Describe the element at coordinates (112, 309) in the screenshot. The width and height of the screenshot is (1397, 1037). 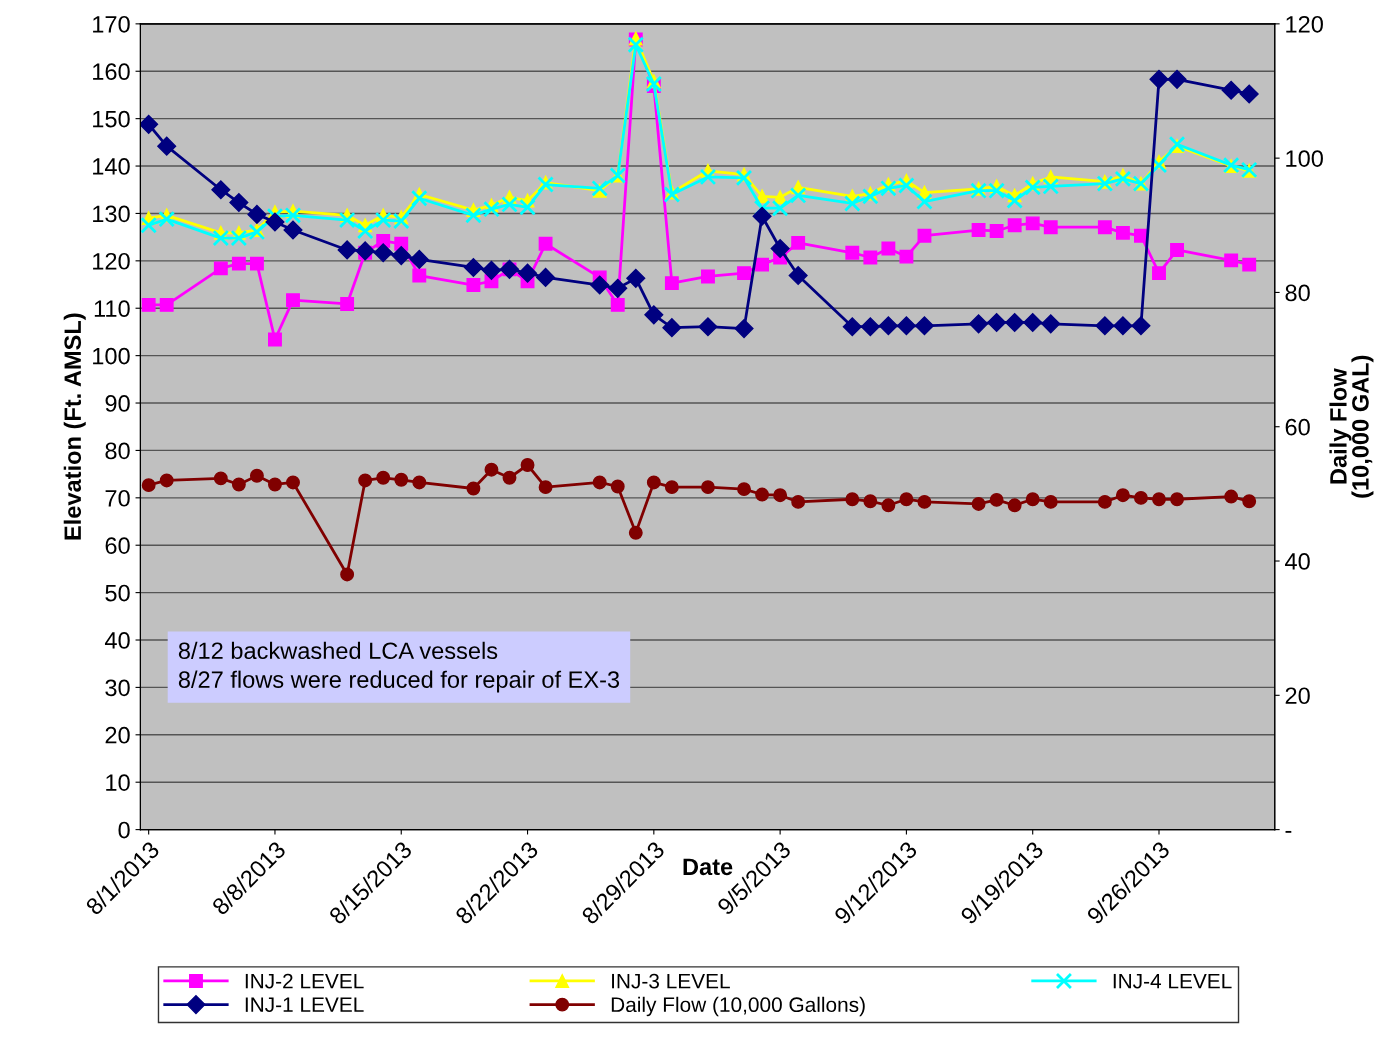
I see `y-tick-label: 110` at that location.